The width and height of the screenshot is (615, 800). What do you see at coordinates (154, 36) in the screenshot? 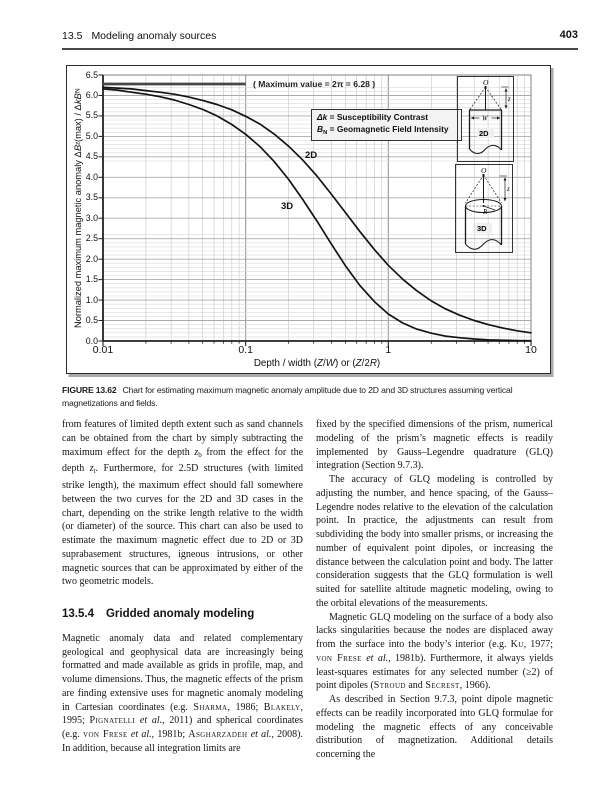
I see `section-title: Modeling anomaly sources` at bounding box center [154, 36].